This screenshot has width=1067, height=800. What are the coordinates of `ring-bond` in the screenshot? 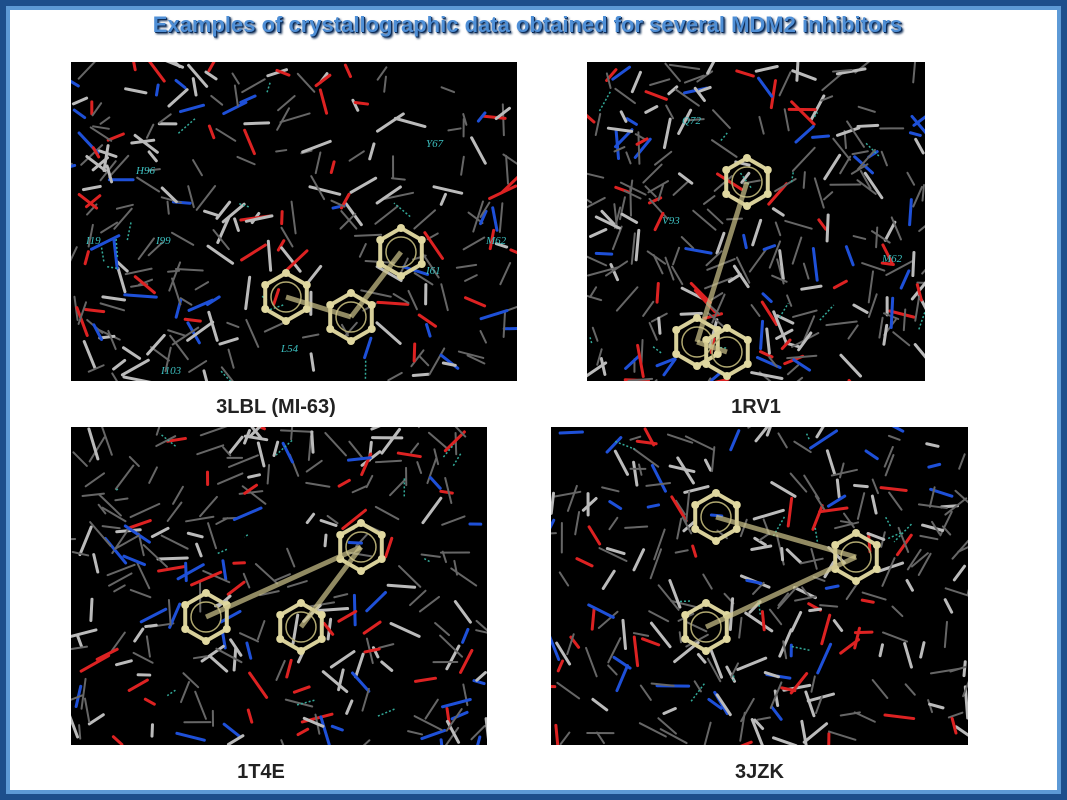 It's located at (206, 617).